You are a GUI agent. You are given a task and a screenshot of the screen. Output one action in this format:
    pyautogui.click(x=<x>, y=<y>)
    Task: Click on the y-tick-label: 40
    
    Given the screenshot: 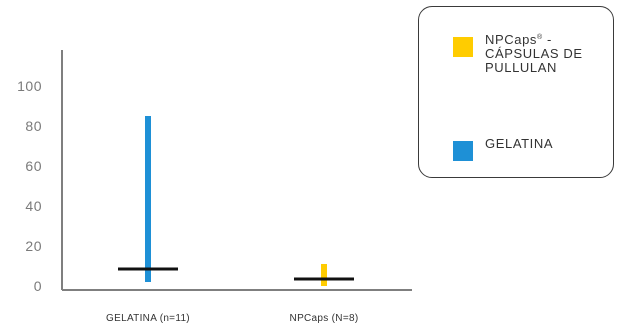 What is the action you would take?
    pyautogui.click(x=33, y=206)
    